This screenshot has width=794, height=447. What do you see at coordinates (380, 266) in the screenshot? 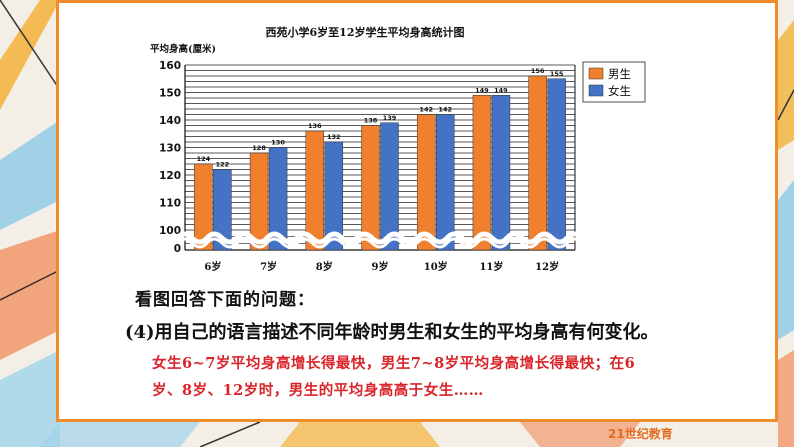
I see `x-tick-label: 9岁` at bounding box center [380, 266].